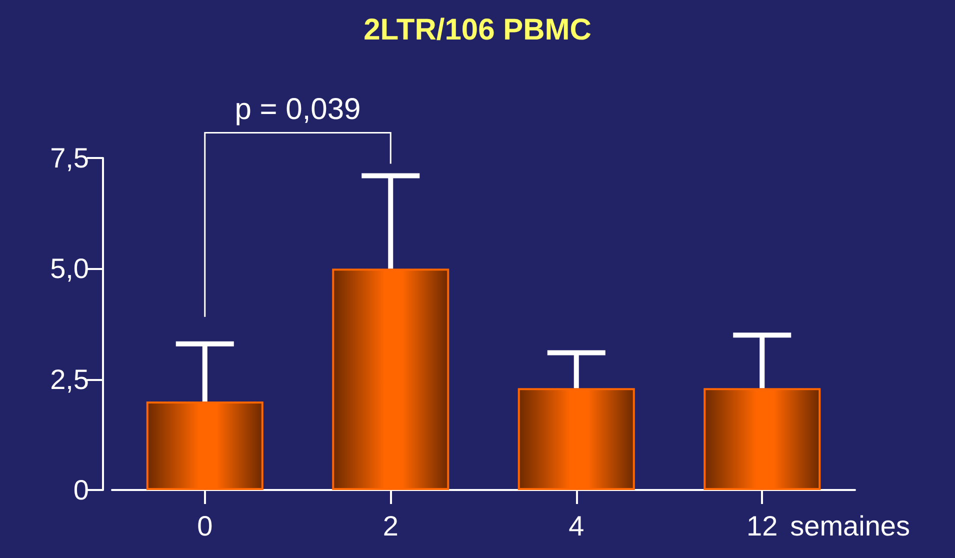 The height and width of the screenshot is (558, 955). What do you see at coordinates (850, 526) in the screenshot?
I see `x-axis-title: semaines` at bounding box center [850, 526].